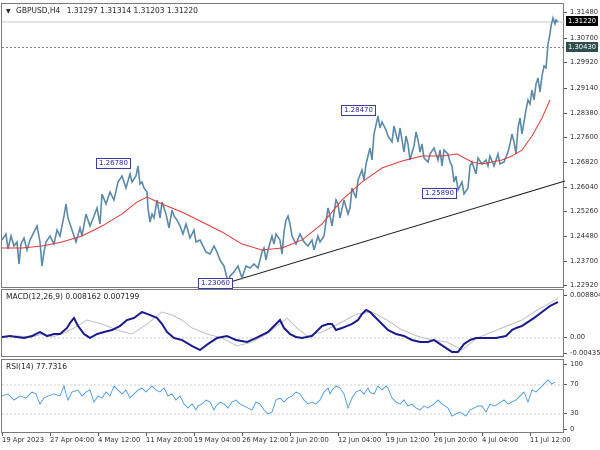 The height and width of the screenshot is (450, 600). I want to click on rsi-axis: 100 70 30 0, so click(581, 396).